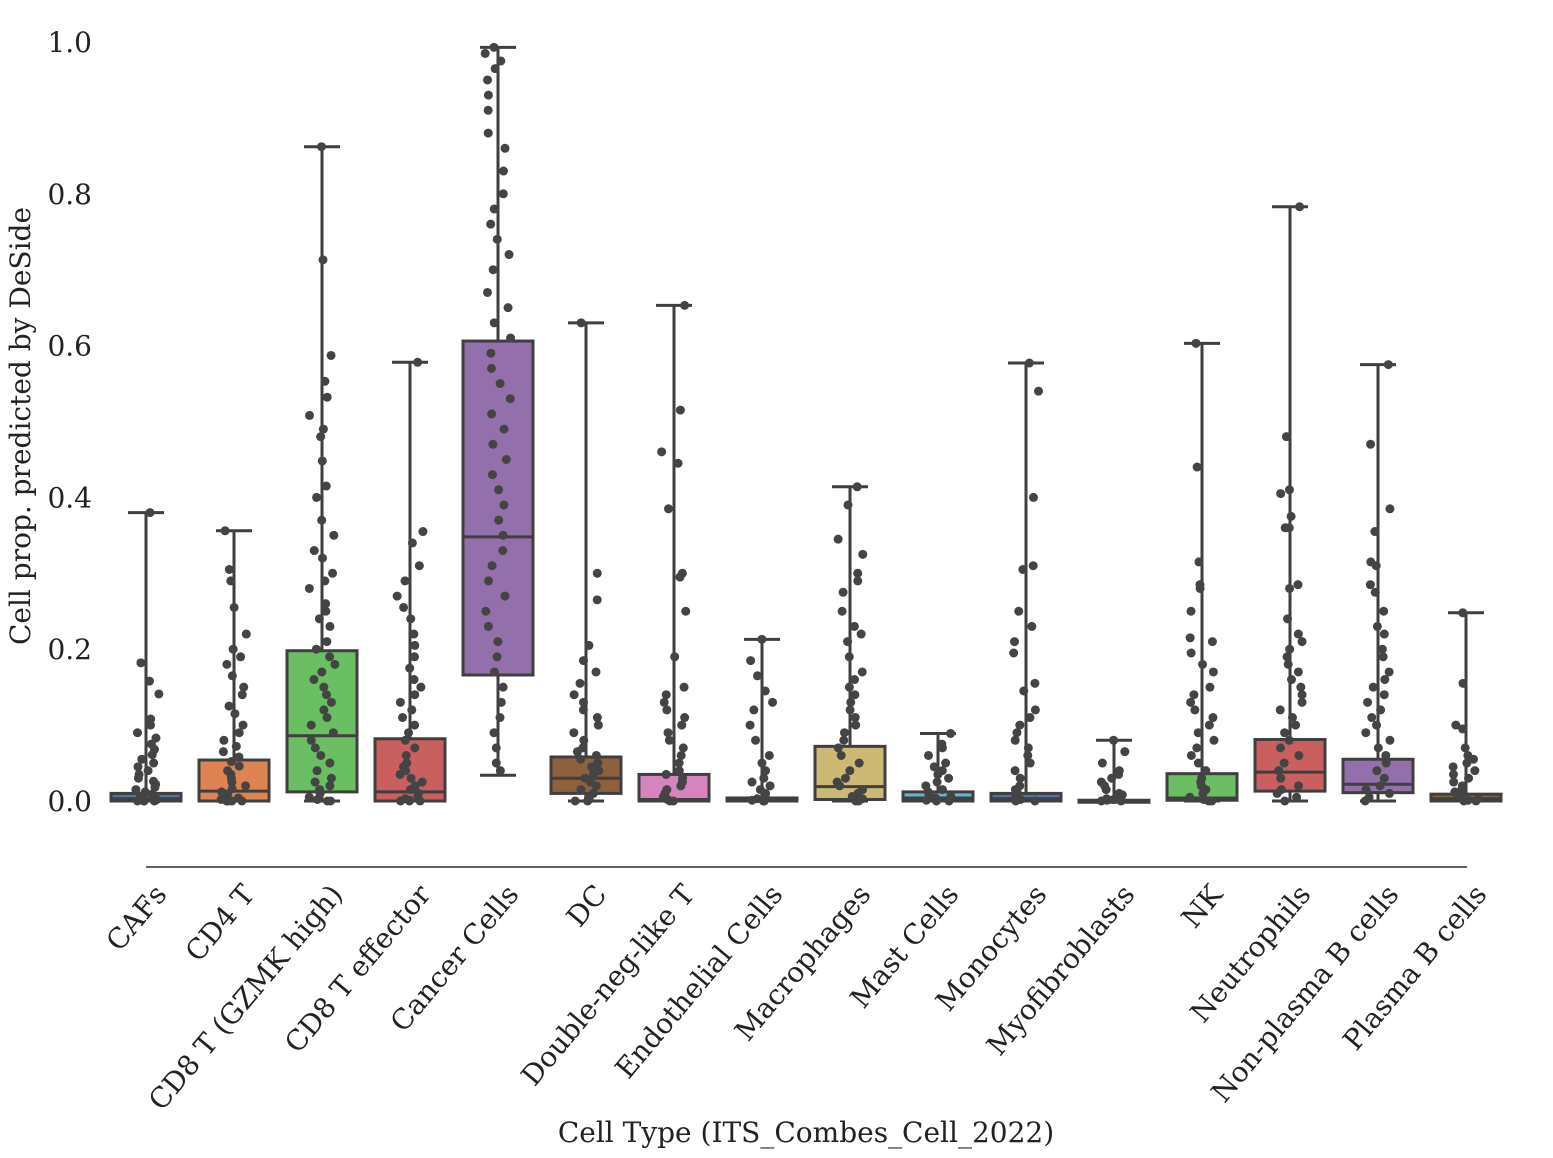 Image resolution: width=1553 pixels, height=1158 pixels. Describe the element at coordinates (806, 1132) in the screenshot. I see `x-axis-title: Cell Type (ITS_Combes_Cell_2022)` at that location.